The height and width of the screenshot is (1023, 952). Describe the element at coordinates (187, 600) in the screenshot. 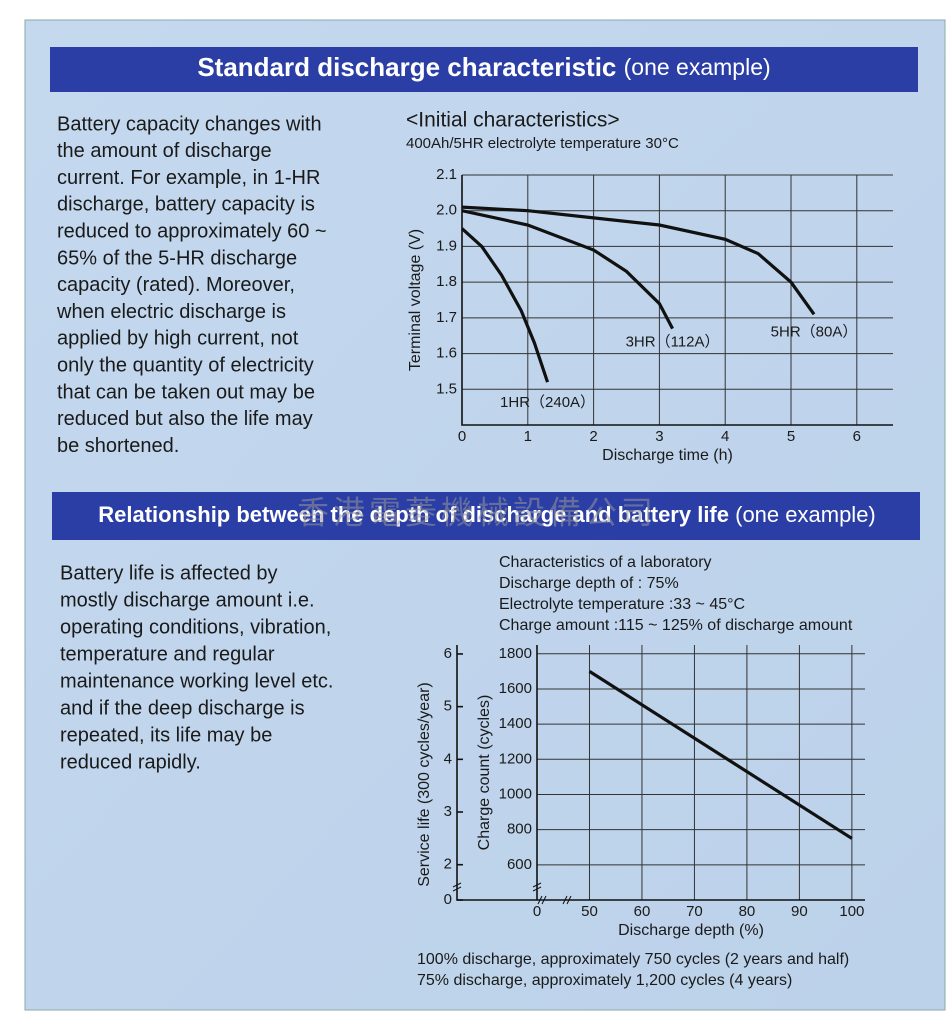

I see `paragraph-line: mostly discharge amount i.e.` at that location.